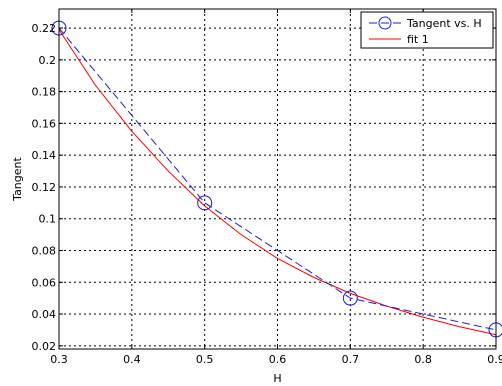  What do you see at coordinates (44, 92) in the screenshot?
I see `y-tick-label: 0.18` at bounding box center [44, 92].